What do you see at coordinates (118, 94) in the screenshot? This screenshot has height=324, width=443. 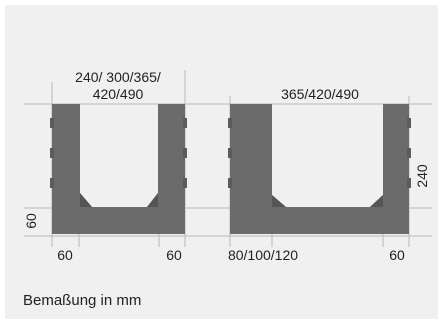 I see `left-top-label-line2: 420/490` at bounding box center [118, 94].